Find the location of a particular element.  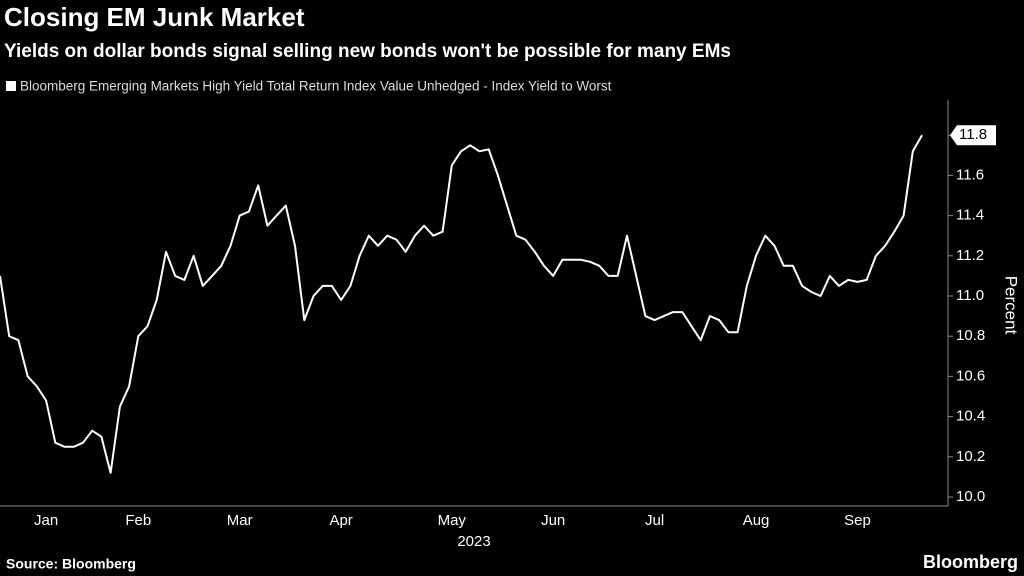

value-label-box is located at coordinates (973, 135).